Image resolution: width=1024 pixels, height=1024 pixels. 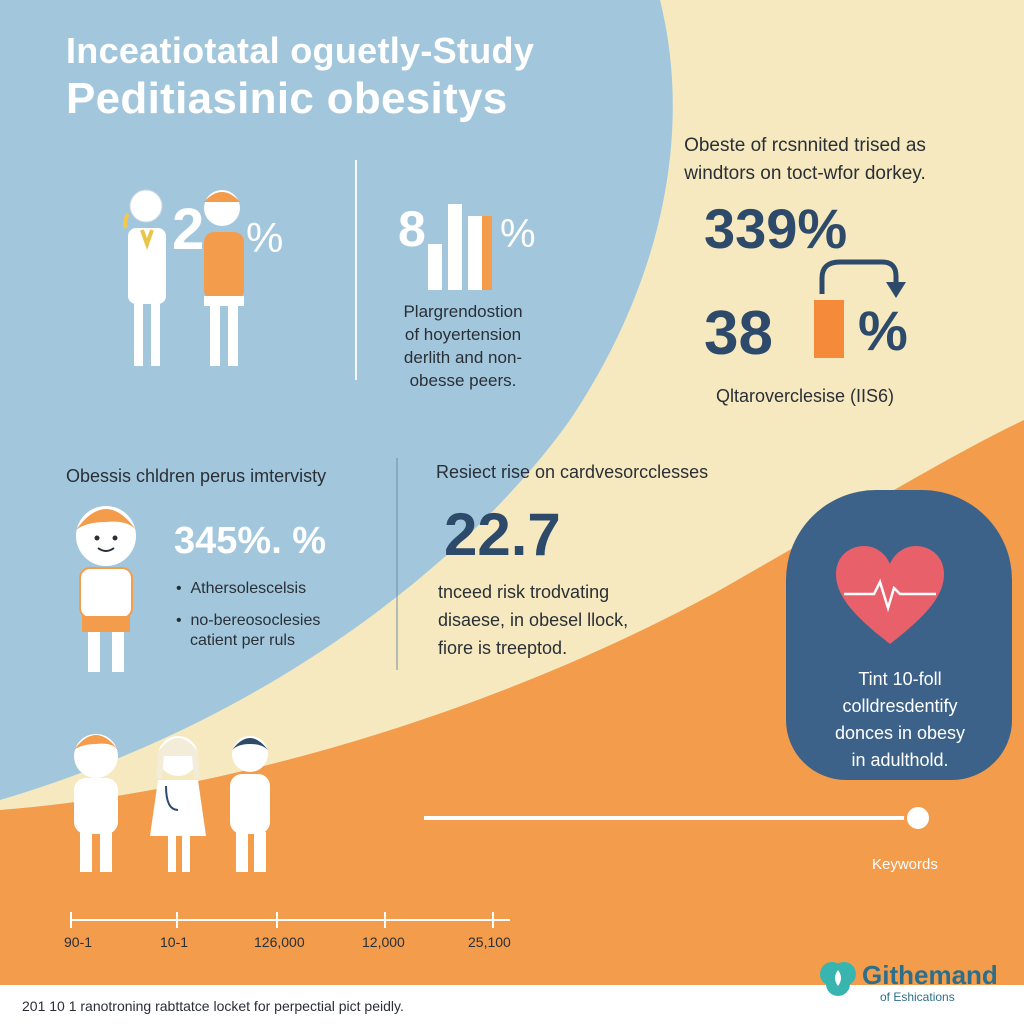 I want to click on stat-top-left: 2, so click(x=188, y=229).